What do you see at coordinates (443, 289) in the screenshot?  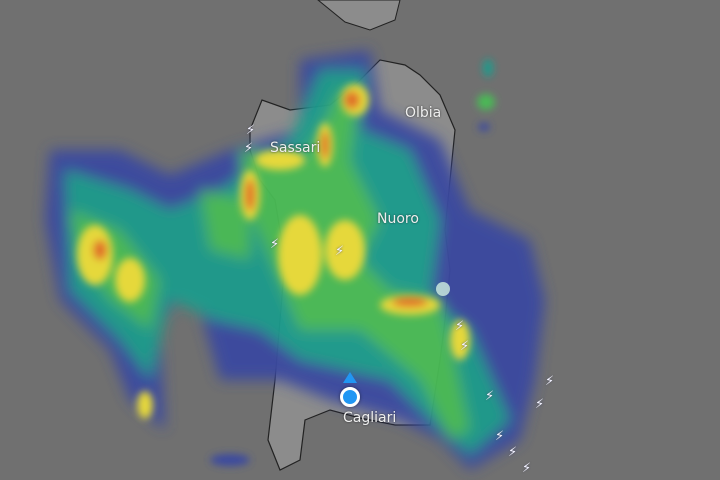 I see `strike-cluster-dot` at bounding box center [443, 289].